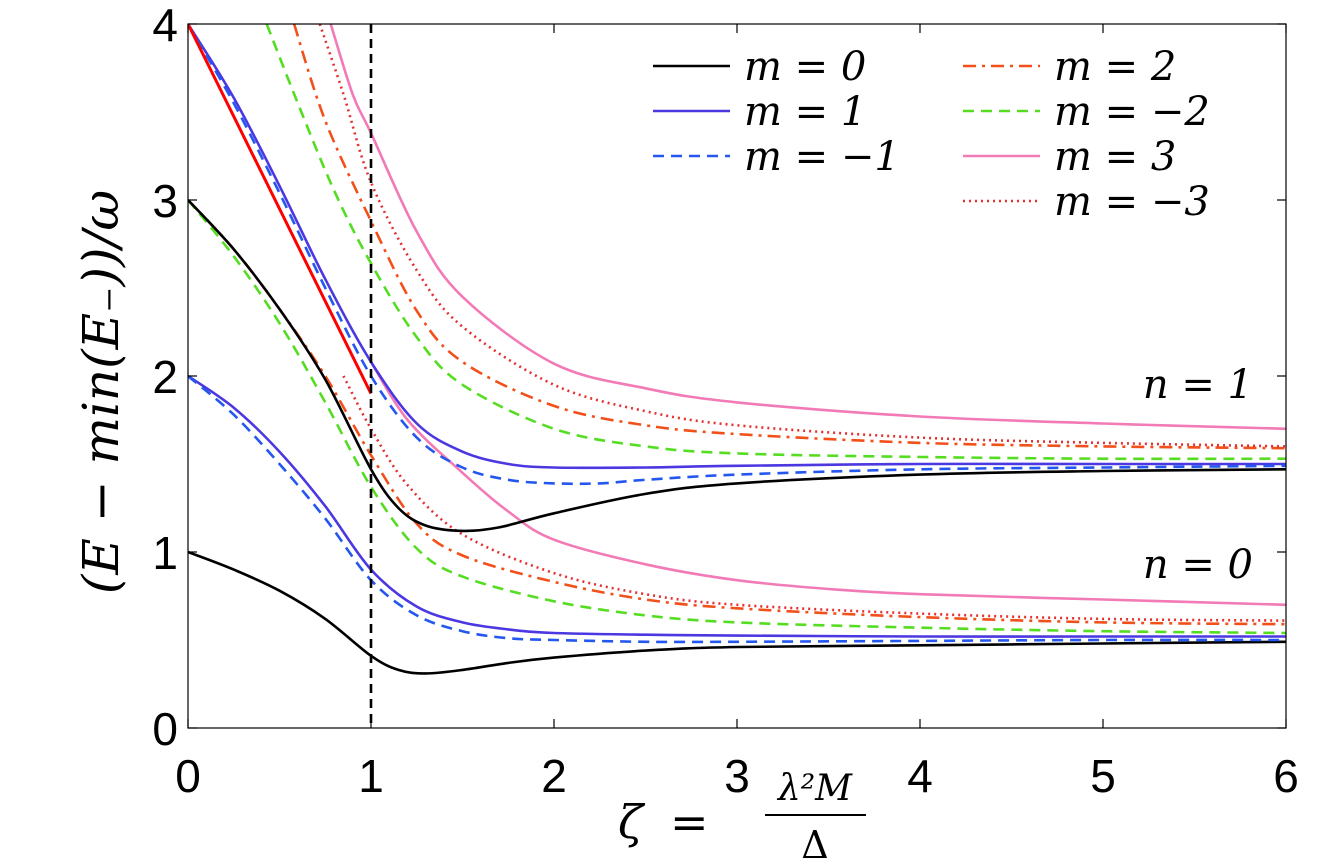 This screenshot has height=866, width=1332. I want to click on y-tick-label: 2, so click(165, 377).